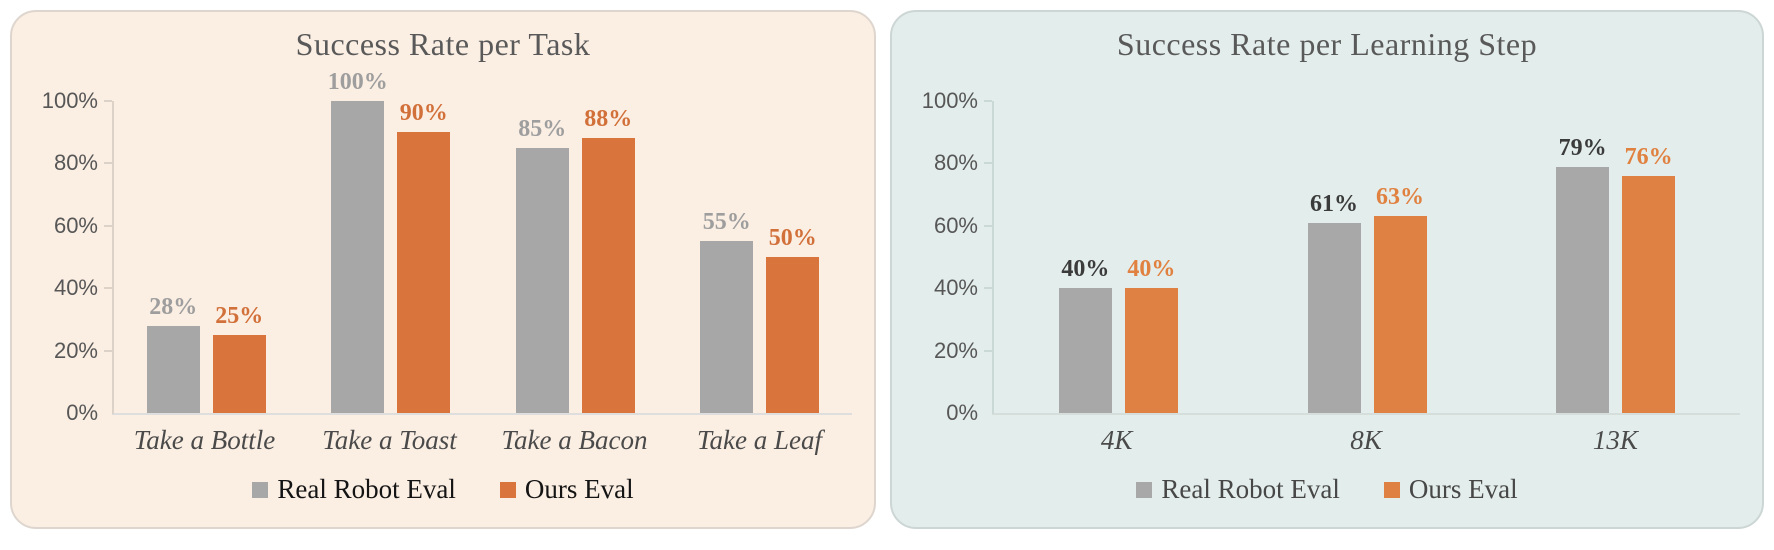 The image size is (1774, 550). What do you see at coordinates (239, 316) in the screenshot?
I see `bar-value-label: 25%` at bounding box center [239, 316].